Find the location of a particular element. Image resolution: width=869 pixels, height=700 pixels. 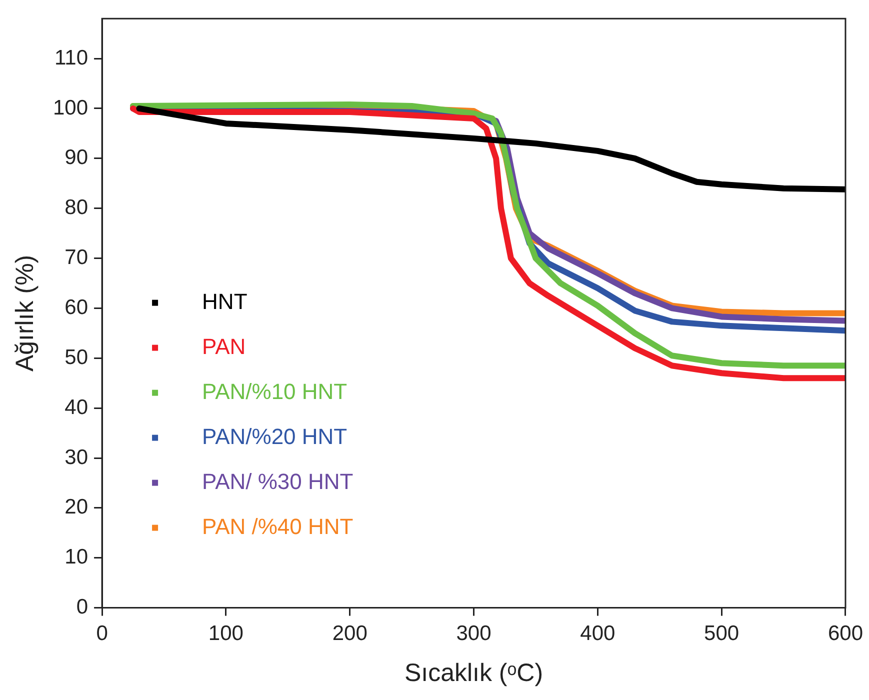

y-tick-label: 90 is located at coordinates (76, 158).